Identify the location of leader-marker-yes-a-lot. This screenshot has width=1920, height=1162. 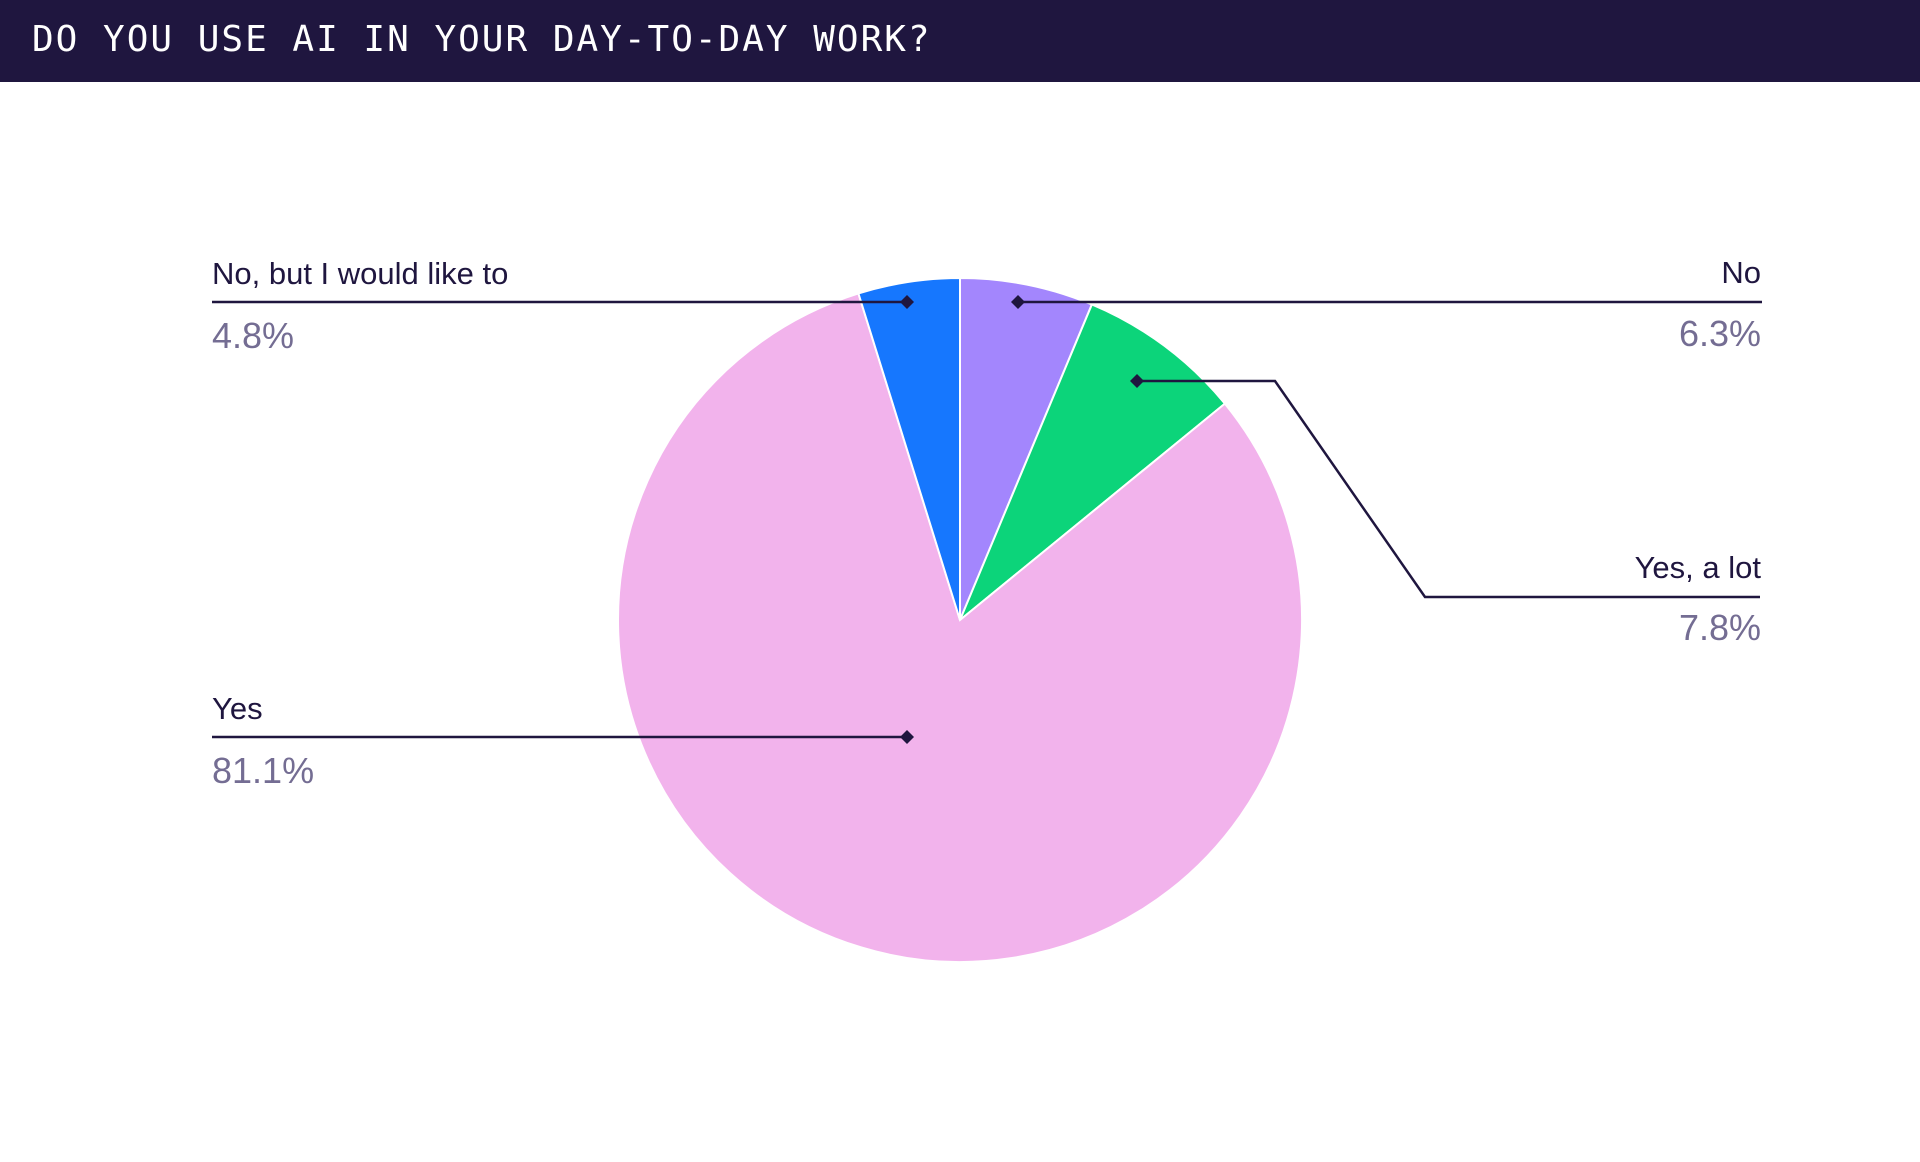
(1137, 381).